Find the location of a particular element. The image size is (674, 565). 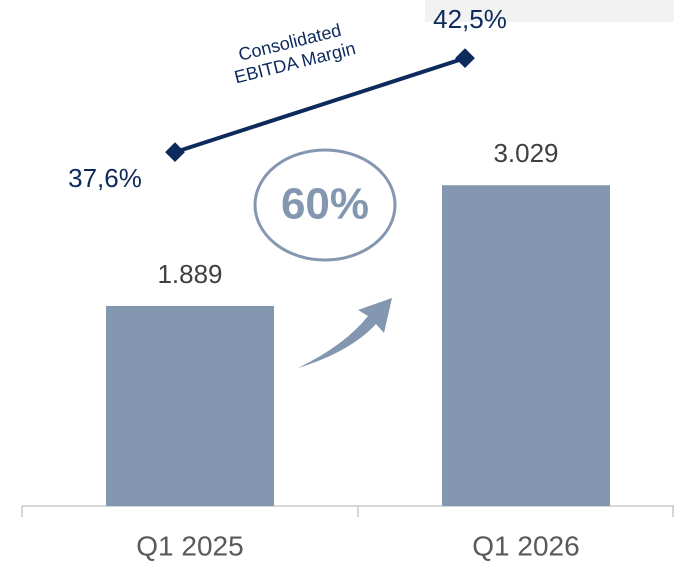

background-strip is located at coordinates (549, 11).